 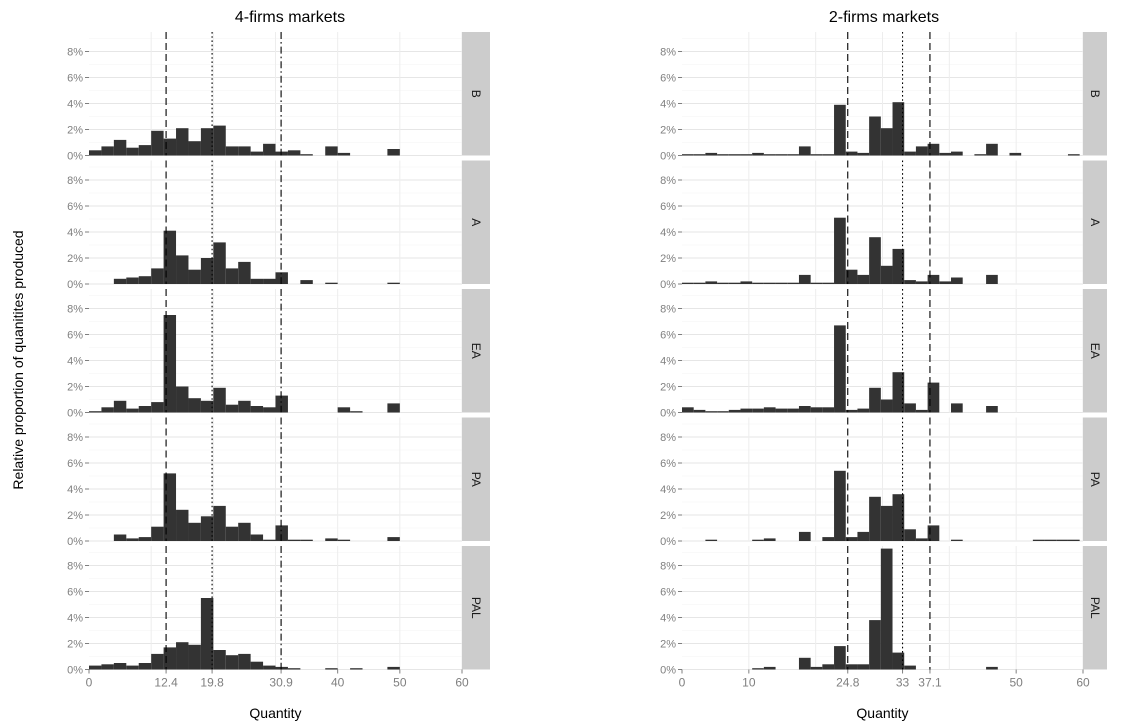 I want to click on x-tick-label: 60, so click(x=1083, y=683).